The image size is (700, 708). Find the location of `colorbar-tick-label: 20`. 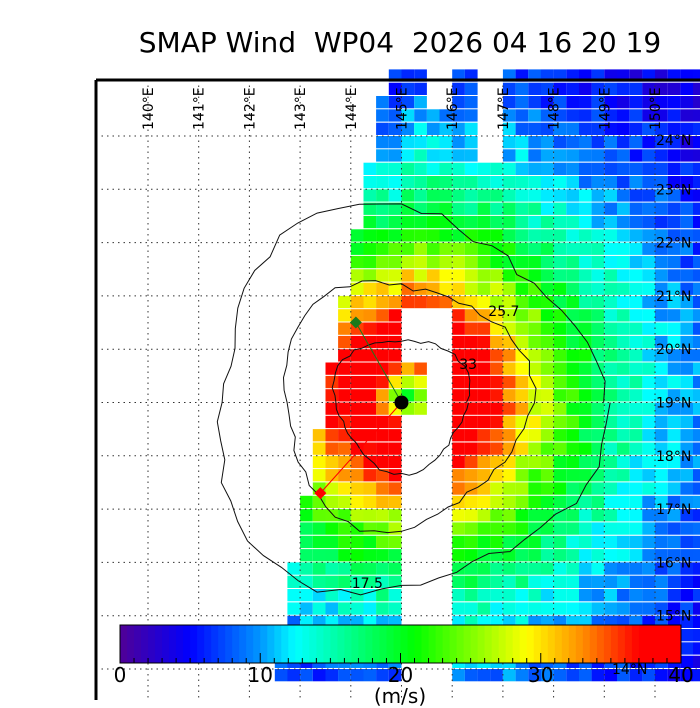

colorbar-tick-label: 20 is located at coordinates (400, 675).